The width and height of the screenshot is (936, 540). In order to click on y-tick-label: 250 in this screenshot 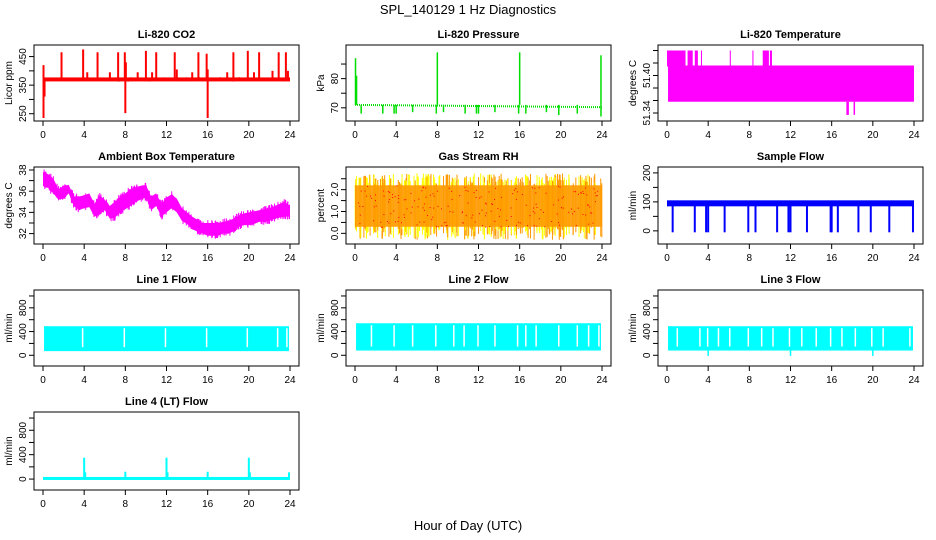, I will do `click(23, 113)`.